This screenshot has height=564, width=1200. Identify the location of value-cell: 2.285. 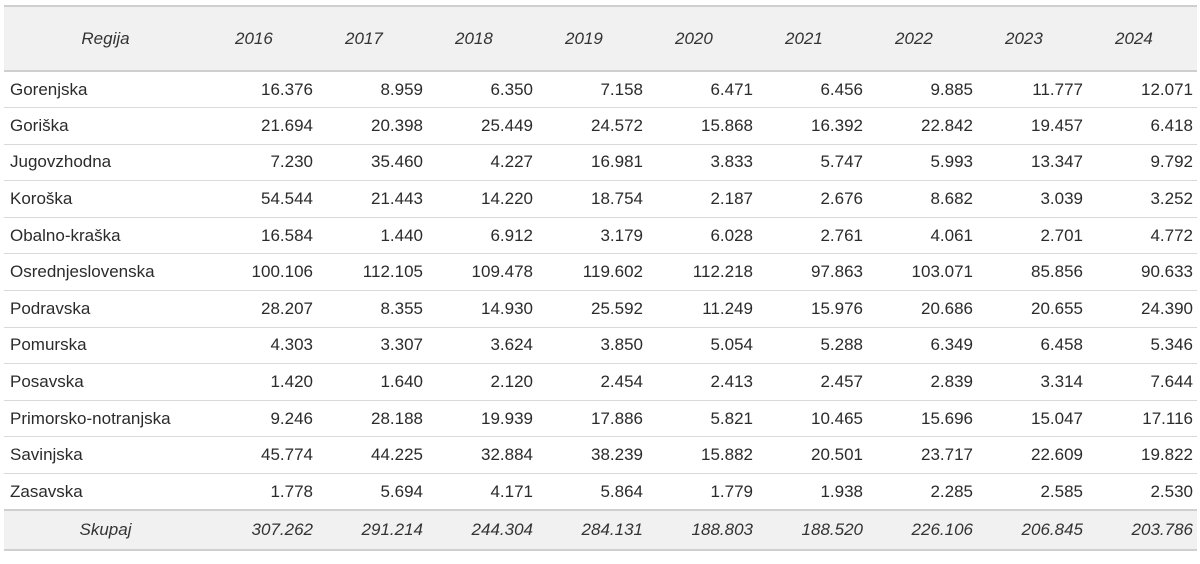
(922, 492).